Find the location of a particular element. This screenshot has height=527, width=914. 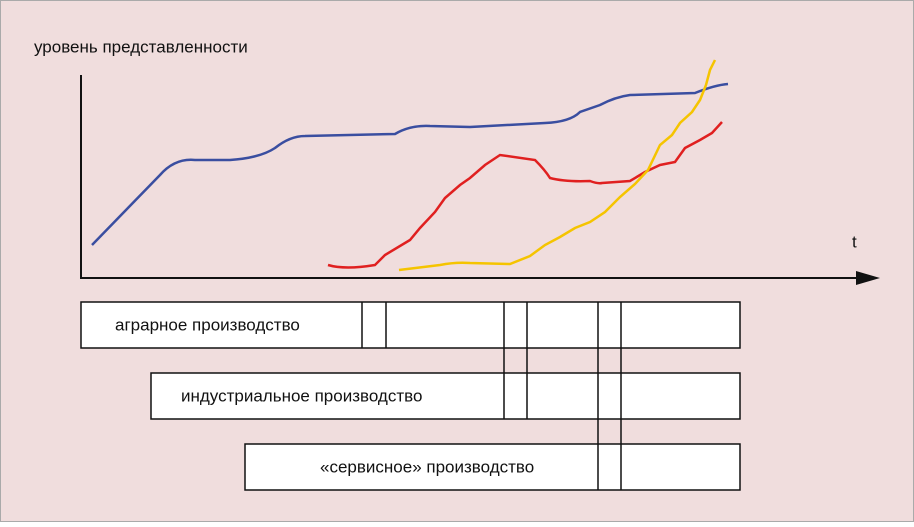

phase-label: аграрное производство is located at coordinates (207, 324).